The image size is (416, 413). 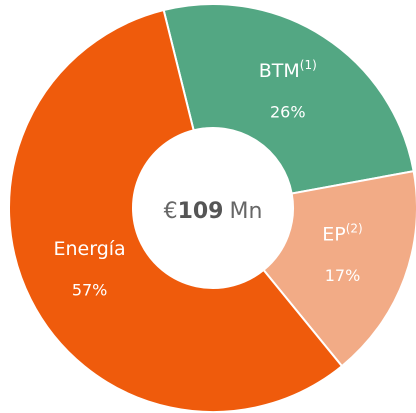 What do you see at coordinates (171, 211) in the screenshot?
I see `center-prefix: €` at bounding box center [171, 211].